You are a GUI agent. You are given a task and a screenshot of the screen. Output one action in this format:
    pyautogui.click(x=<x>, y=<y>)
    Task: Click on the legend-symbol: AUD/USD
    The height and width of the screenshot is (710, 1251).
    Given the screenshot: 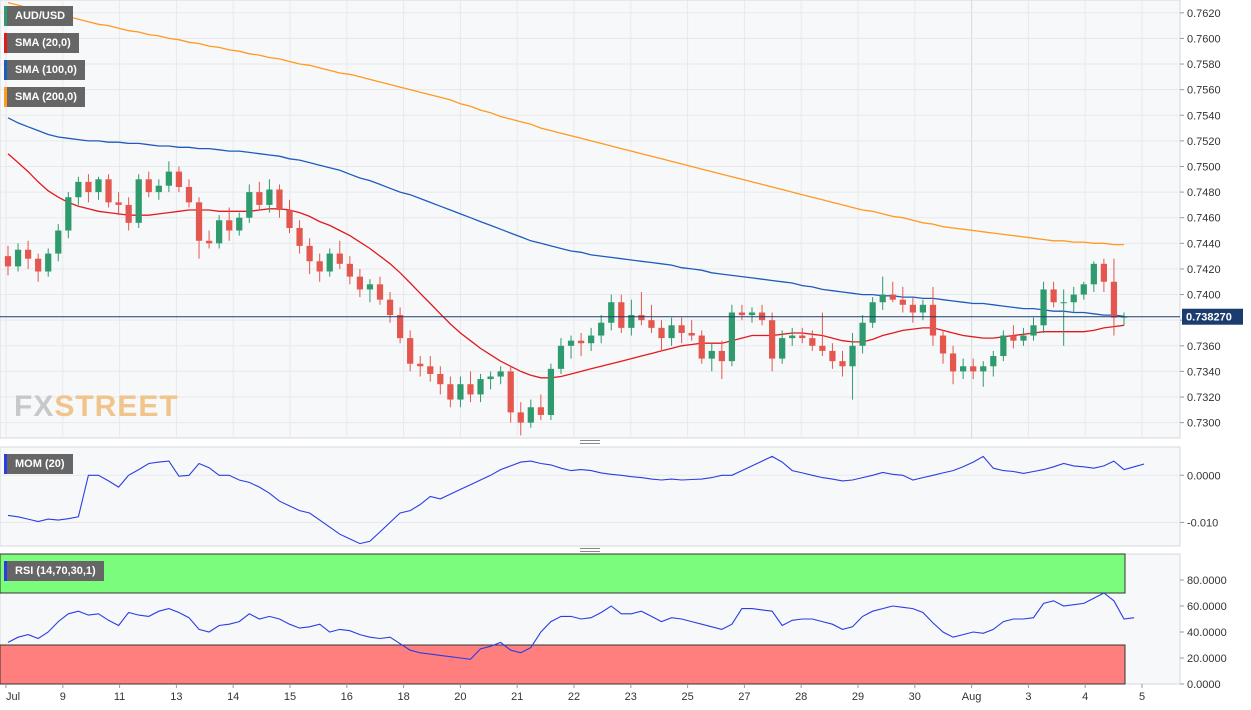 What is the action you would take?
    pyautogui.click(x=39, y=16)
    